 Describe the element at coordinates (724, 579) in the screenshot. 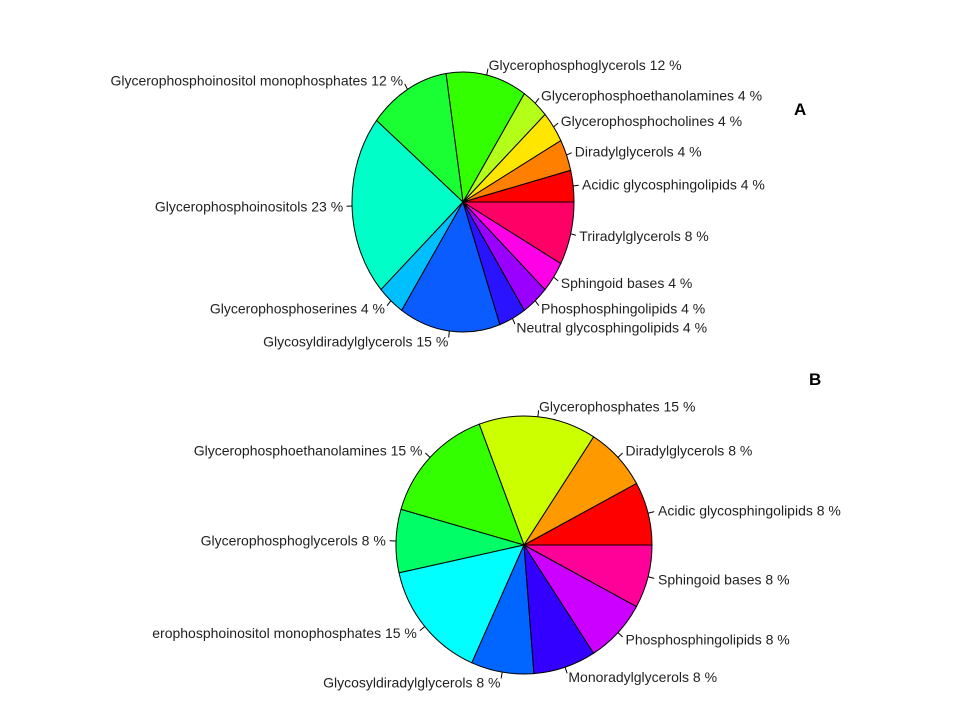

I see `pie-1-label-9: Sphingoid bases 8 %` at that location.